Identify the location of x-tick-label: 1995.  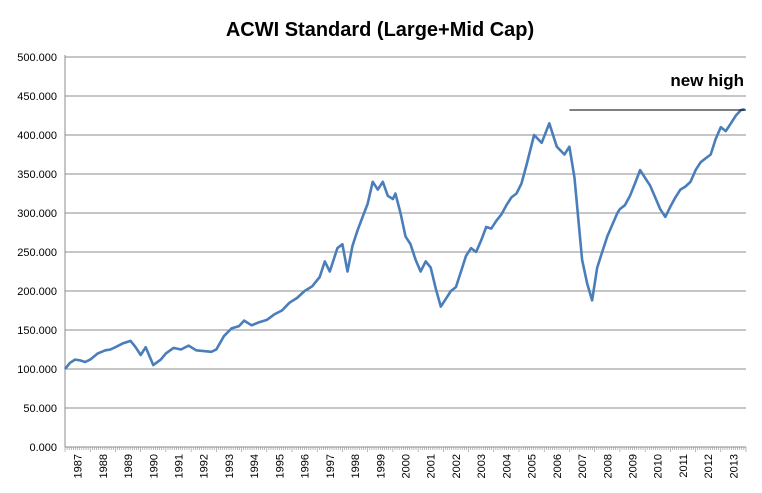
(280, 466).